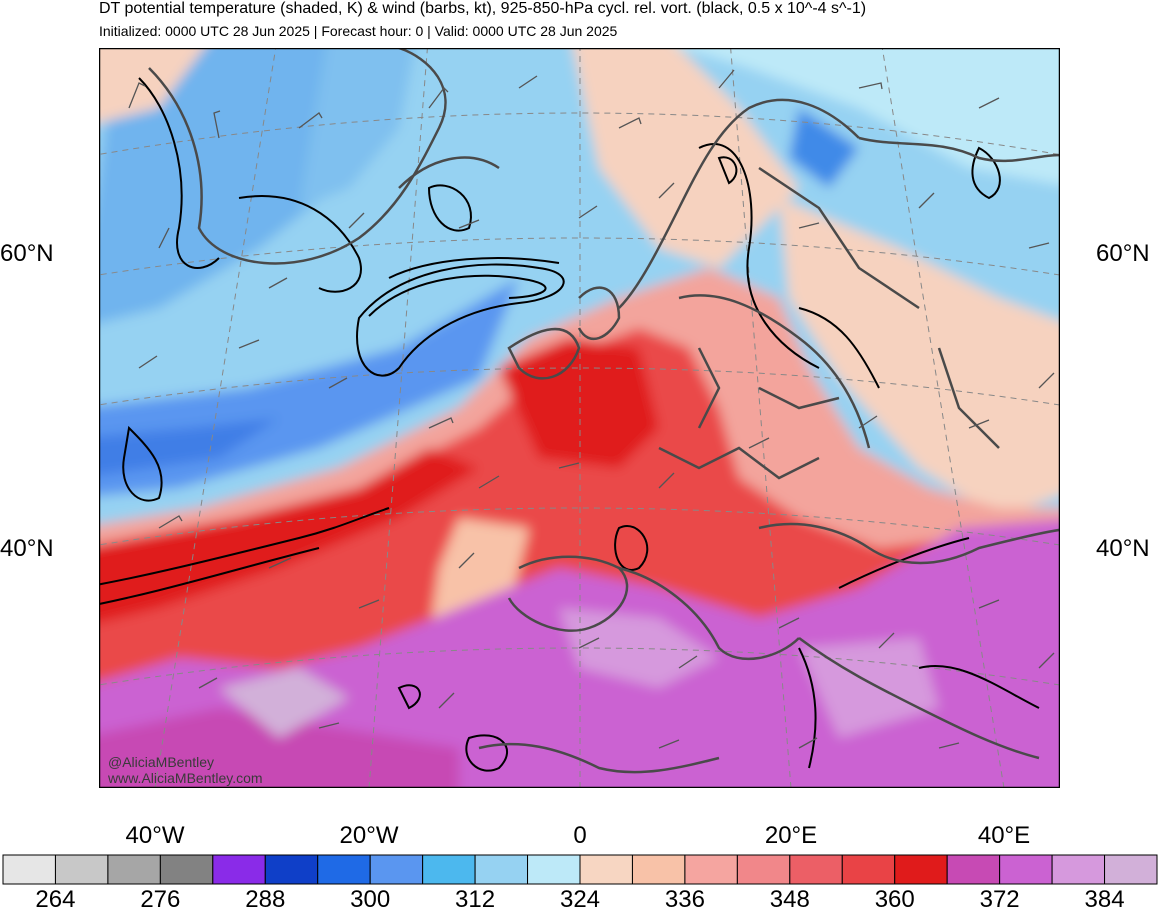 This screenshot has width=1160, height=914. I want to click on colorbar-tick-label: 384, so click(1104, 899).